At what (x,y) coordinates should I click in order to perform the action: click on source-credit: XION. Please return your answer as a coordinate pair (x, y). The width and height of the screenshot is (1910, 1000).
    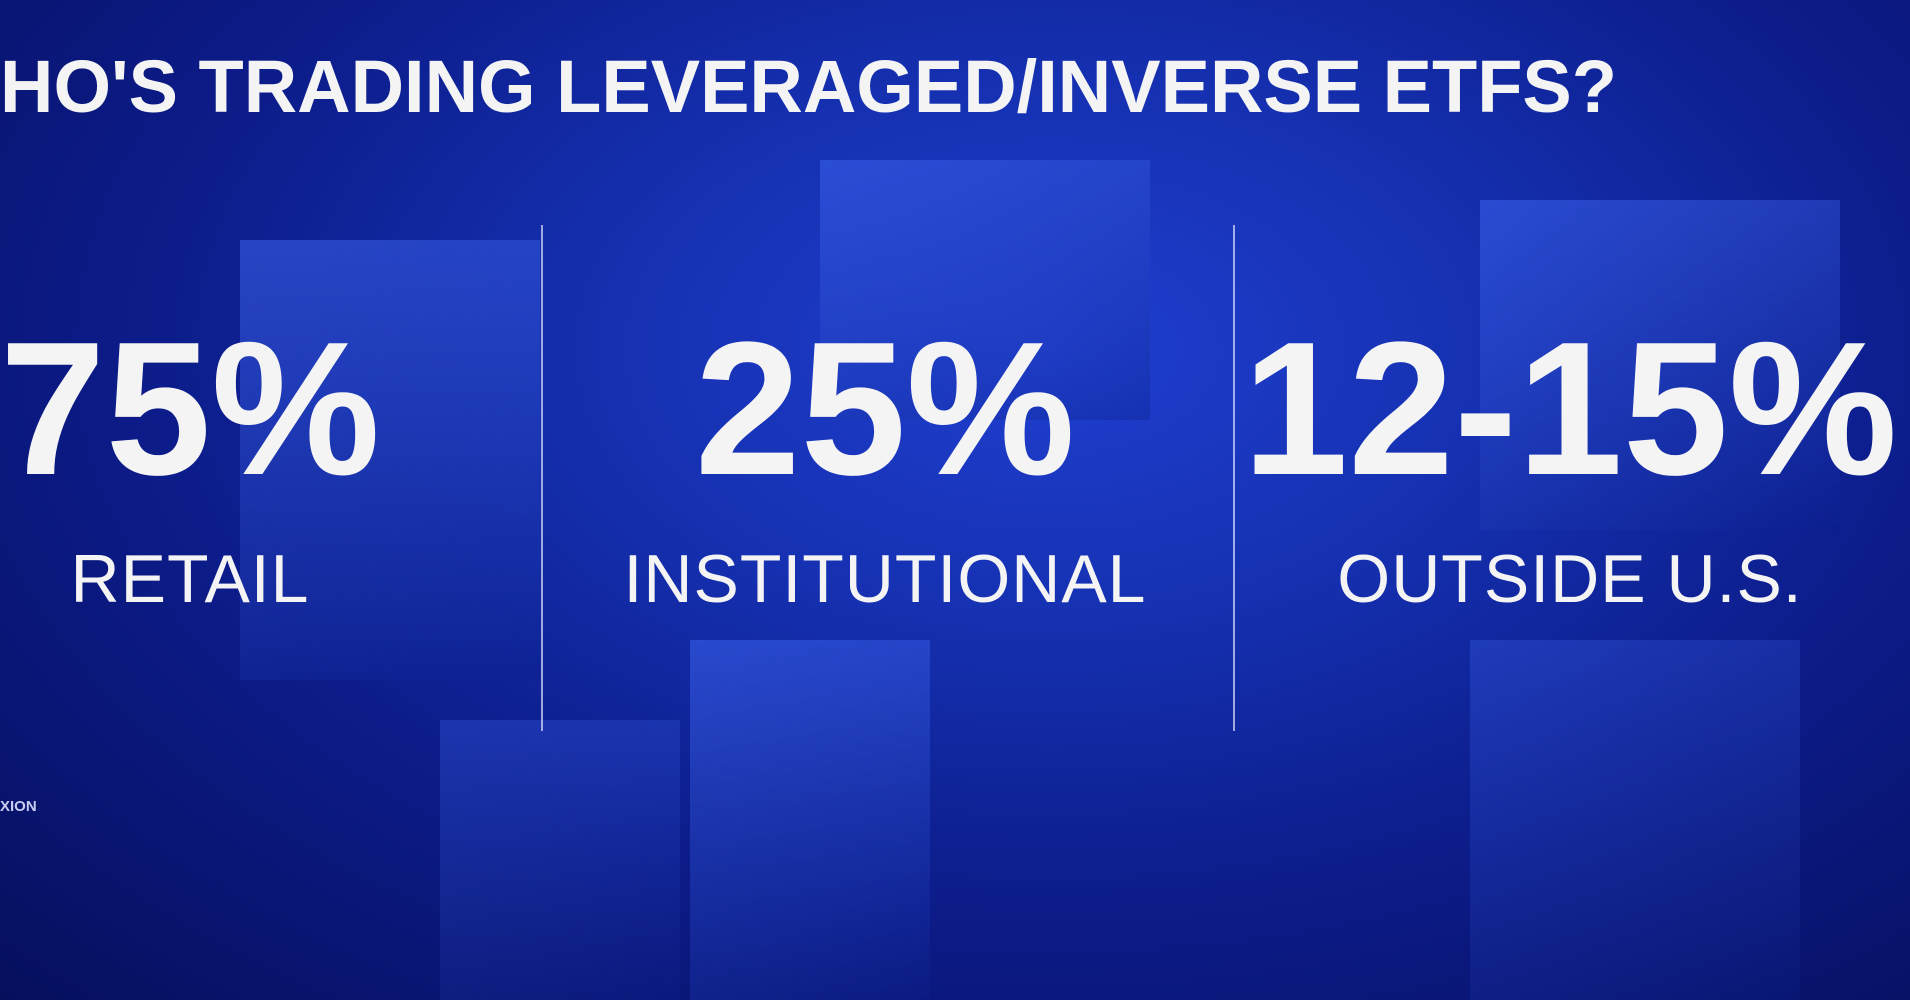
    Looking at the image, I should click on (18, 806).